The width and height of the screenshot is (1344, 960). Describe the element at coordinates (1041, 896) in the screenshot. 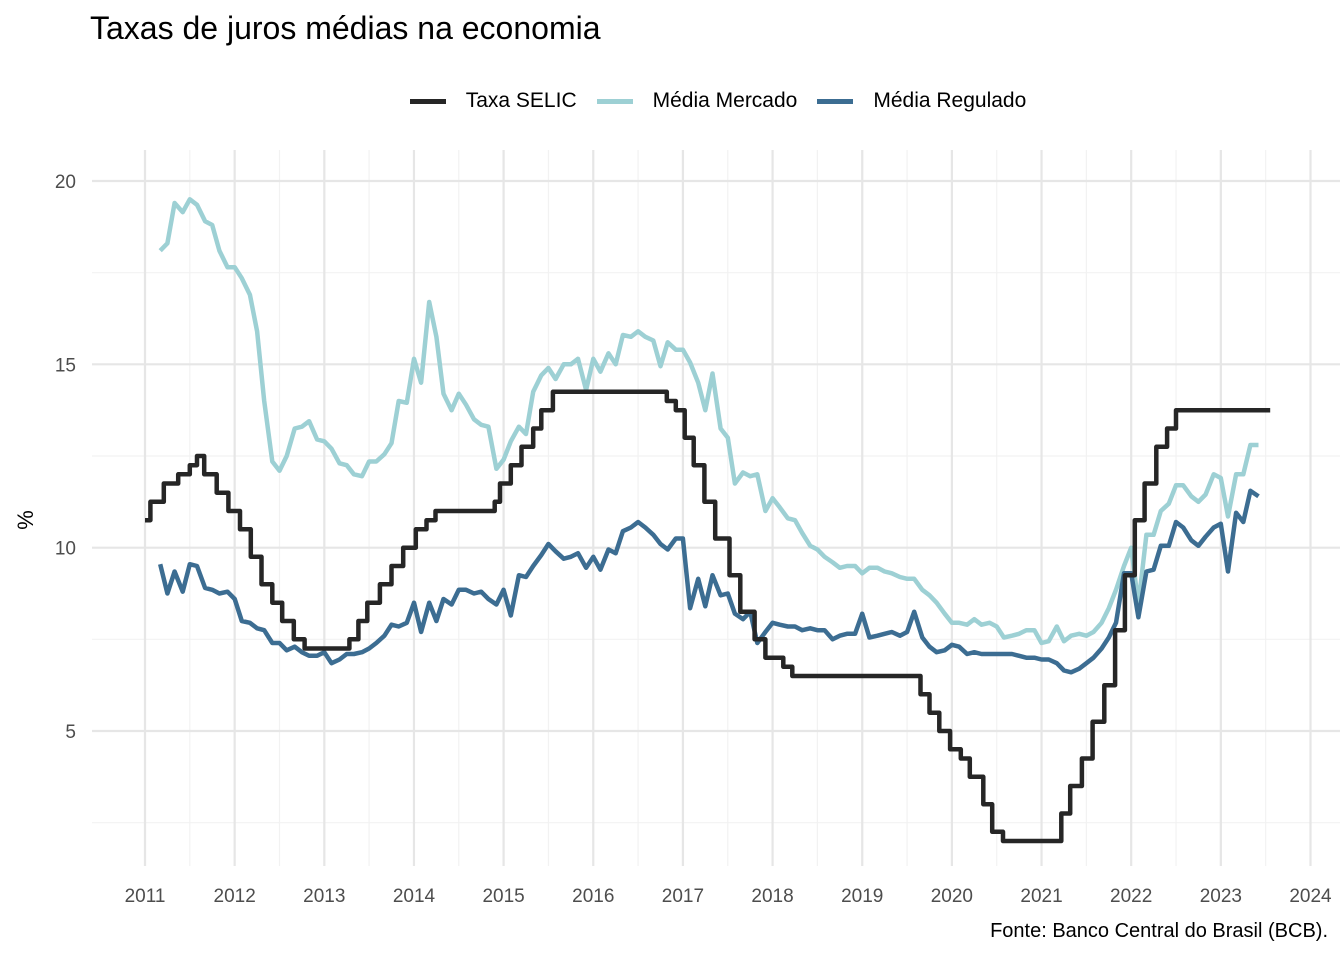

I see `x-tick-label: 2021` at that location.